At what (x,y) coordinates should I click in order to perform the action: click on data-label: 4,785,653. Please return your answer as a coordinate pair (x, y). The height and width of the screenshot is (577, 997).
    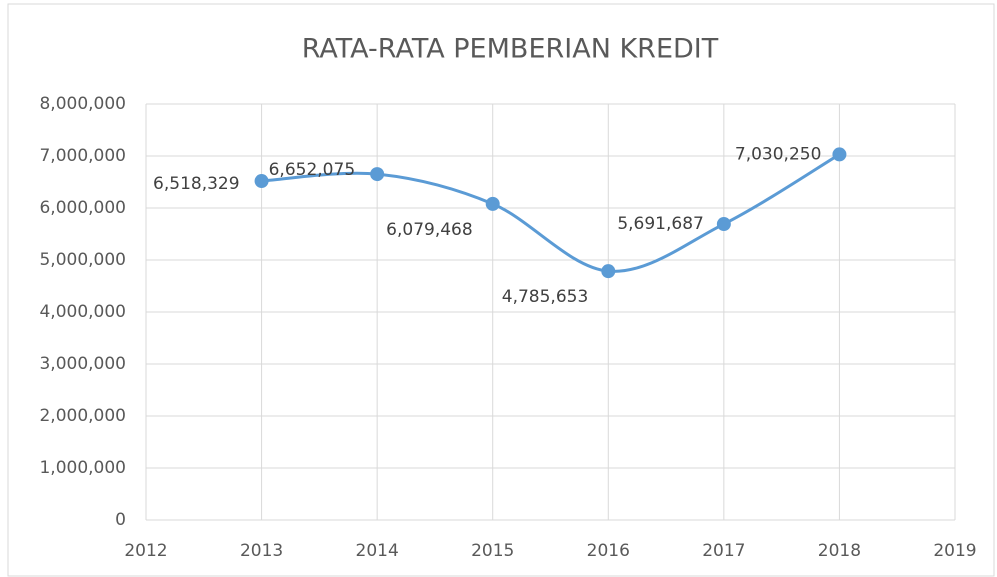
    Looking at the image, I should click on (545, 297).